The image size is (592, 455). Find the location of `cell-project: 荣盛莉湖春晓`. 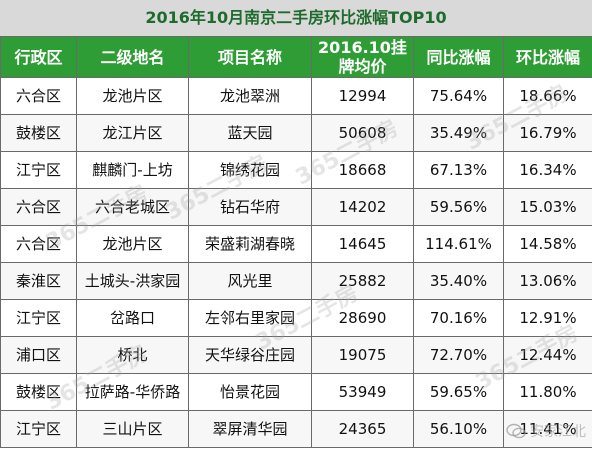

cell-project: 荣盛莉湖春晓 is located at coordinates (250, 244).